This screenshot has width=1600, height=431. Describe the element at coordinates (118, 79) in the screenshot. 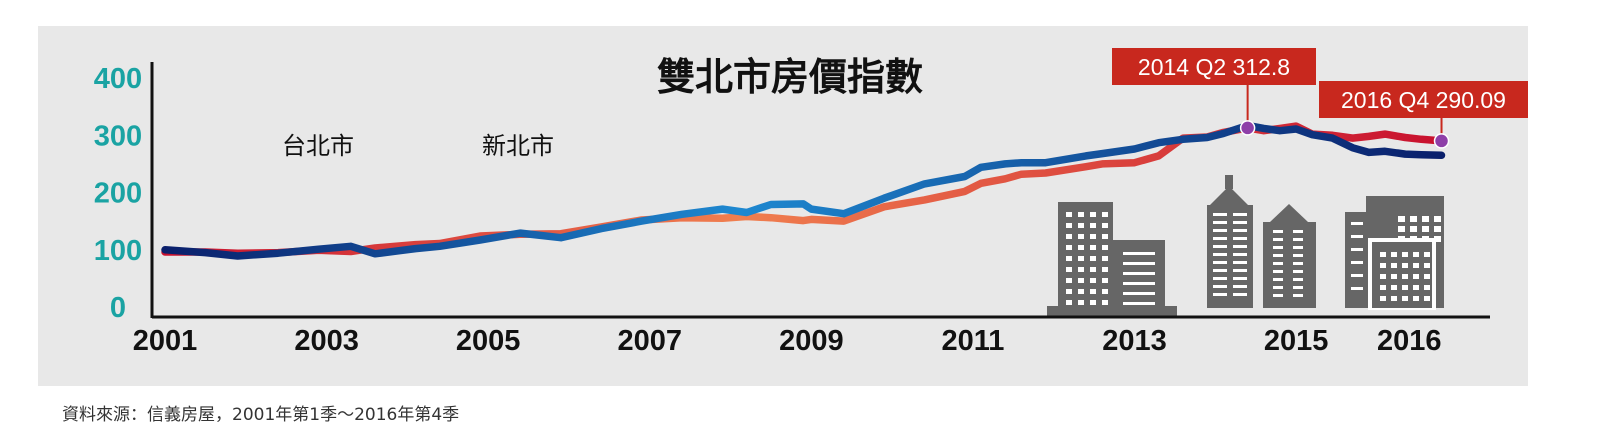

I see `y-tick-label: 400` at that location.